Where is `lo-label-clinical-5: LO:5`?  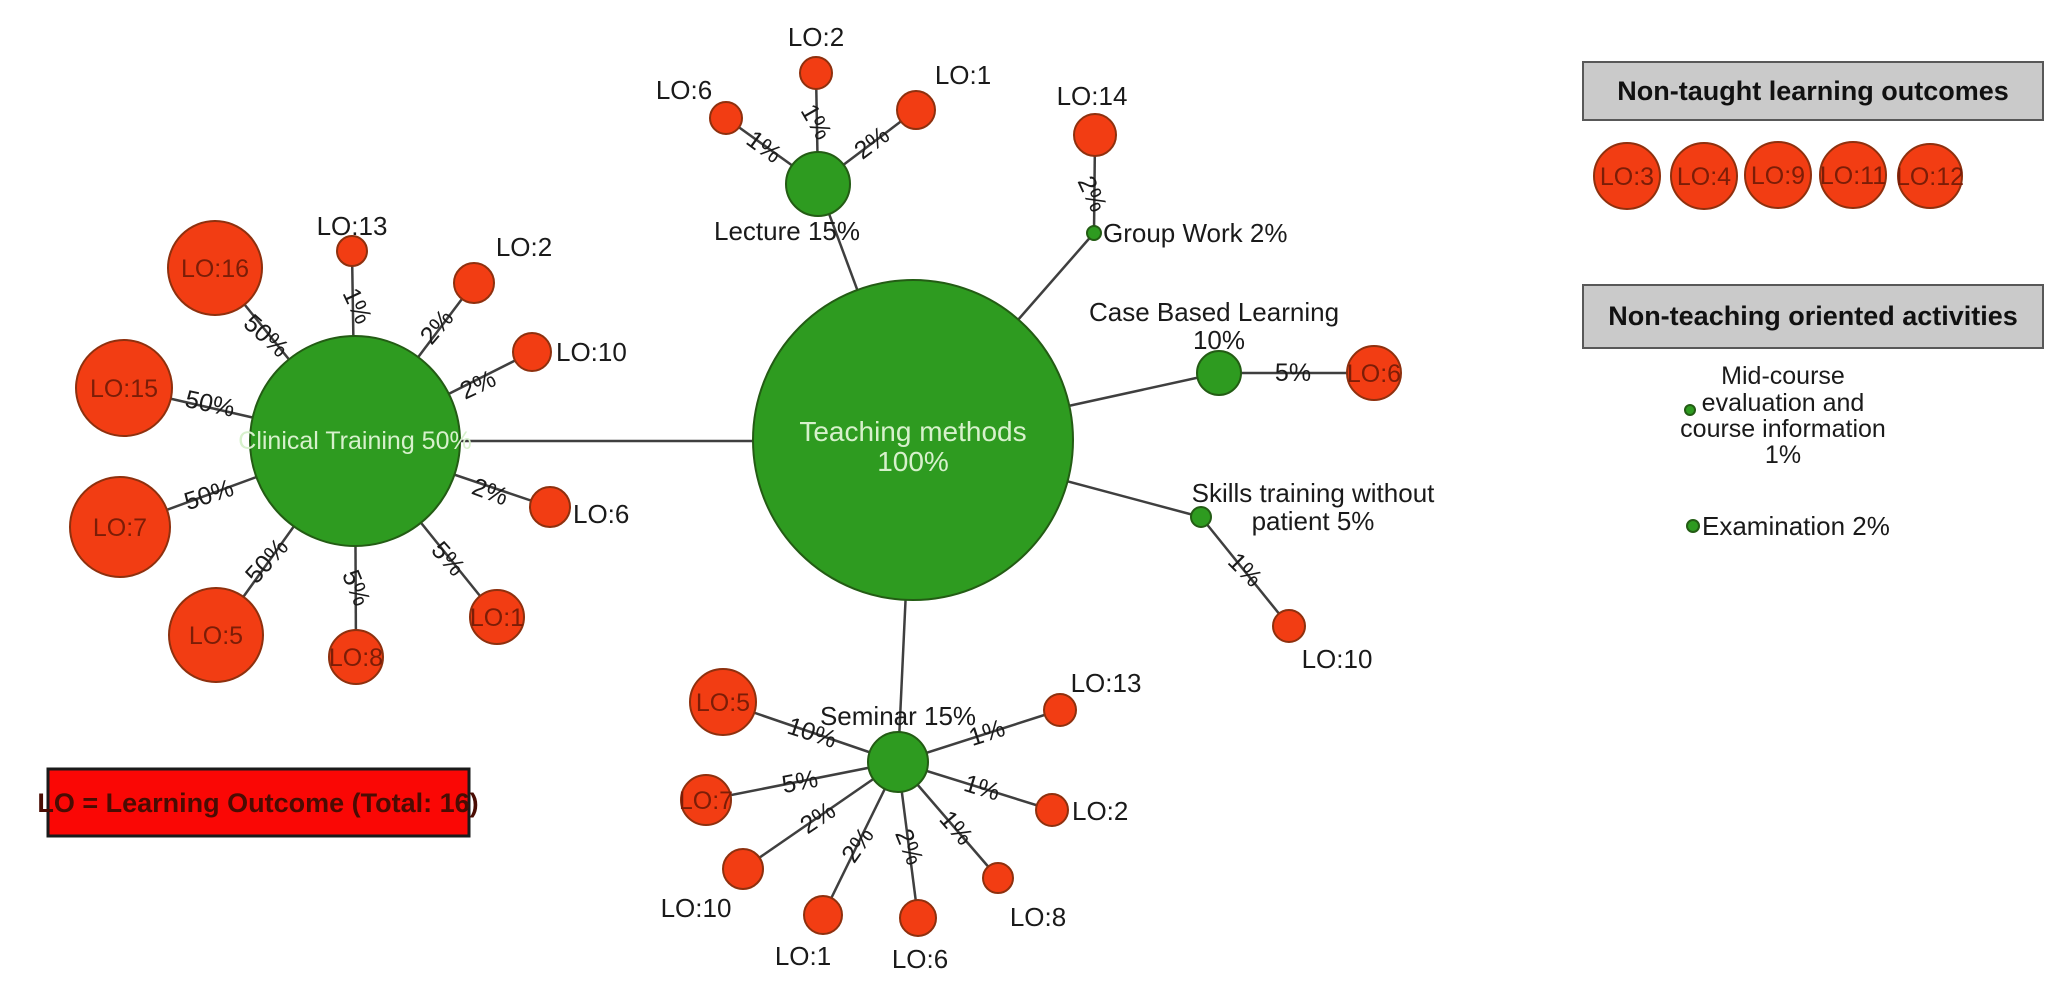 lo-label-clinical-5: LO:5 is located at coordinates (216, 636).